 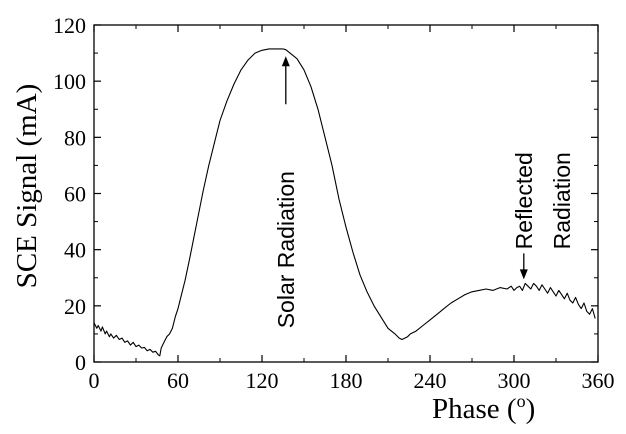 What do you see at coordinates (562, 200) in the screenshot?
I see `reflected-label-line2: Radiation` at bounding box center [562, 200].